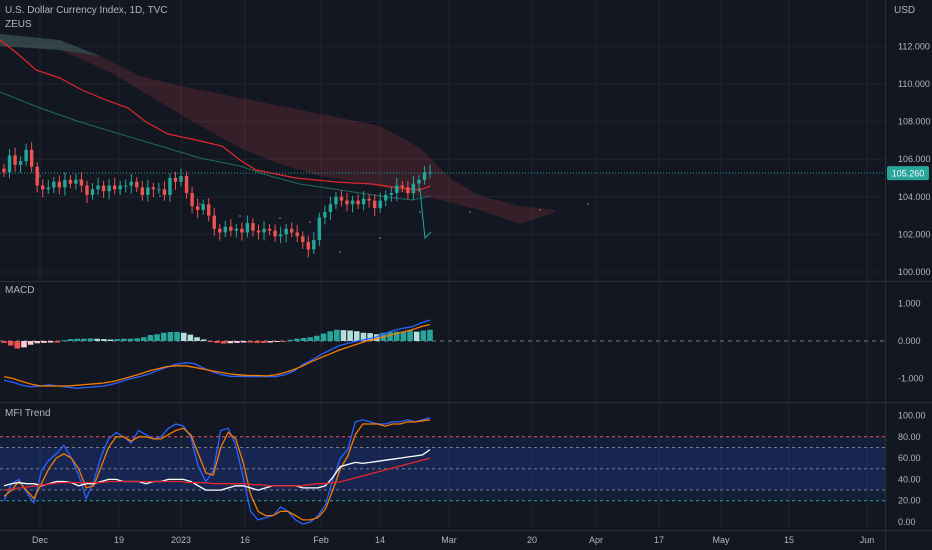  I want to click on indicator-label-zeus: ZEUS, so click(18, 24).